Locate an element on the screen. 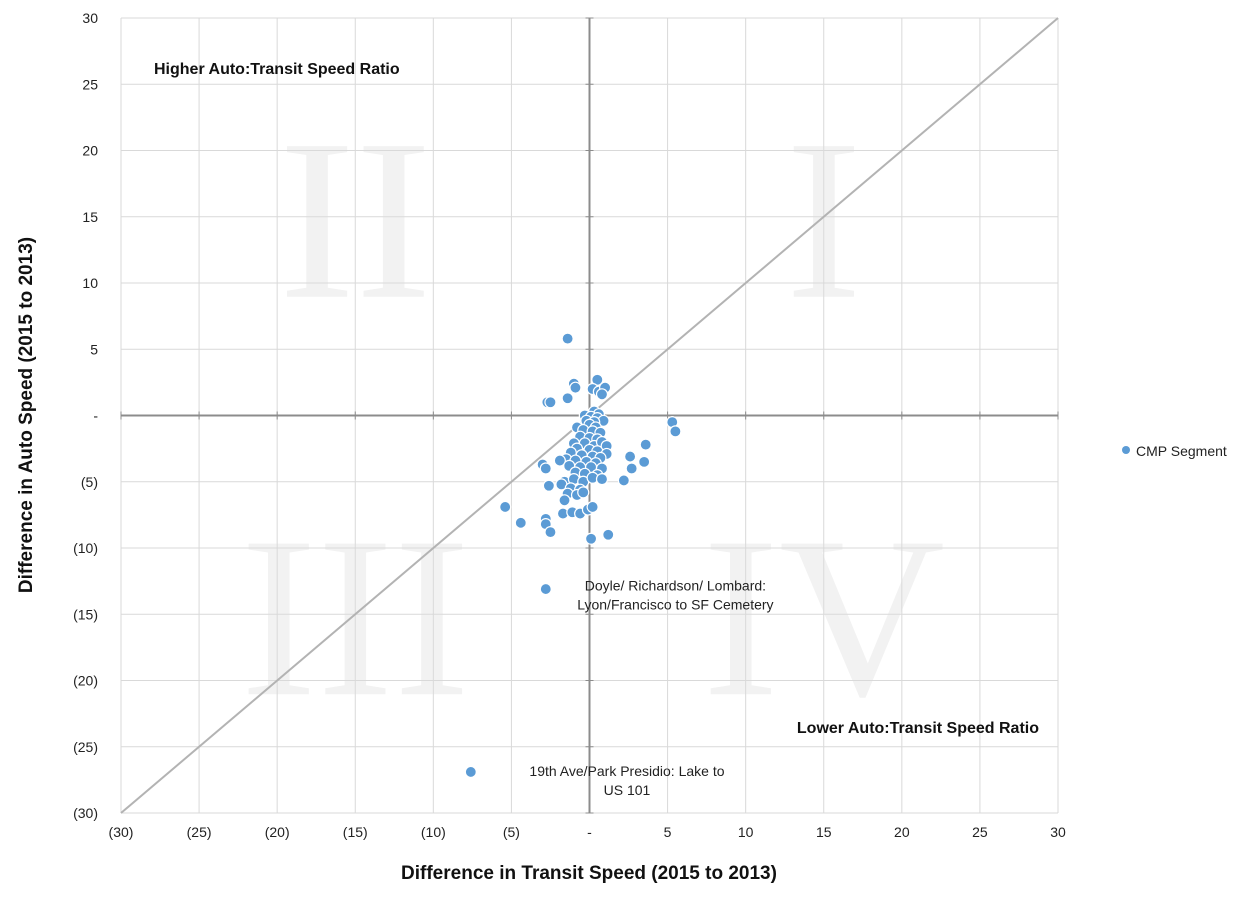 The height and width of the screenshot is (901, 1247). x-tick-labels: (30) (25) (20) (15) (10) (5) - 5 10 15 20 25 30 is located at coordinates (587, 832).